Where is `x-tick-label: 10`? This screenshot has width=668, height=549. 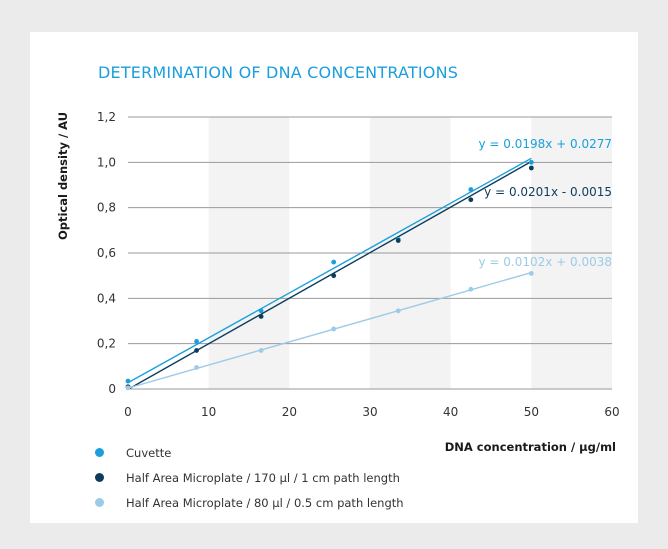 x-tick-label: 10 is located at coordinates (208, 412).